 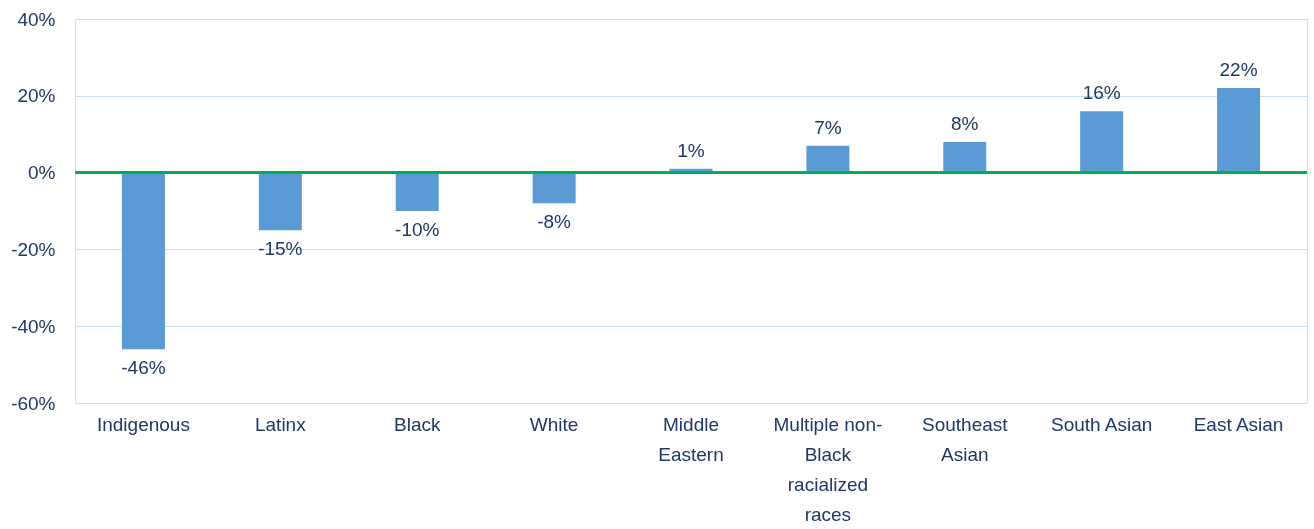 What do you see at coordinates (33, 249) in the screenshot?
I see `y-tick-label: -20%` at bounding box center [33, 249].